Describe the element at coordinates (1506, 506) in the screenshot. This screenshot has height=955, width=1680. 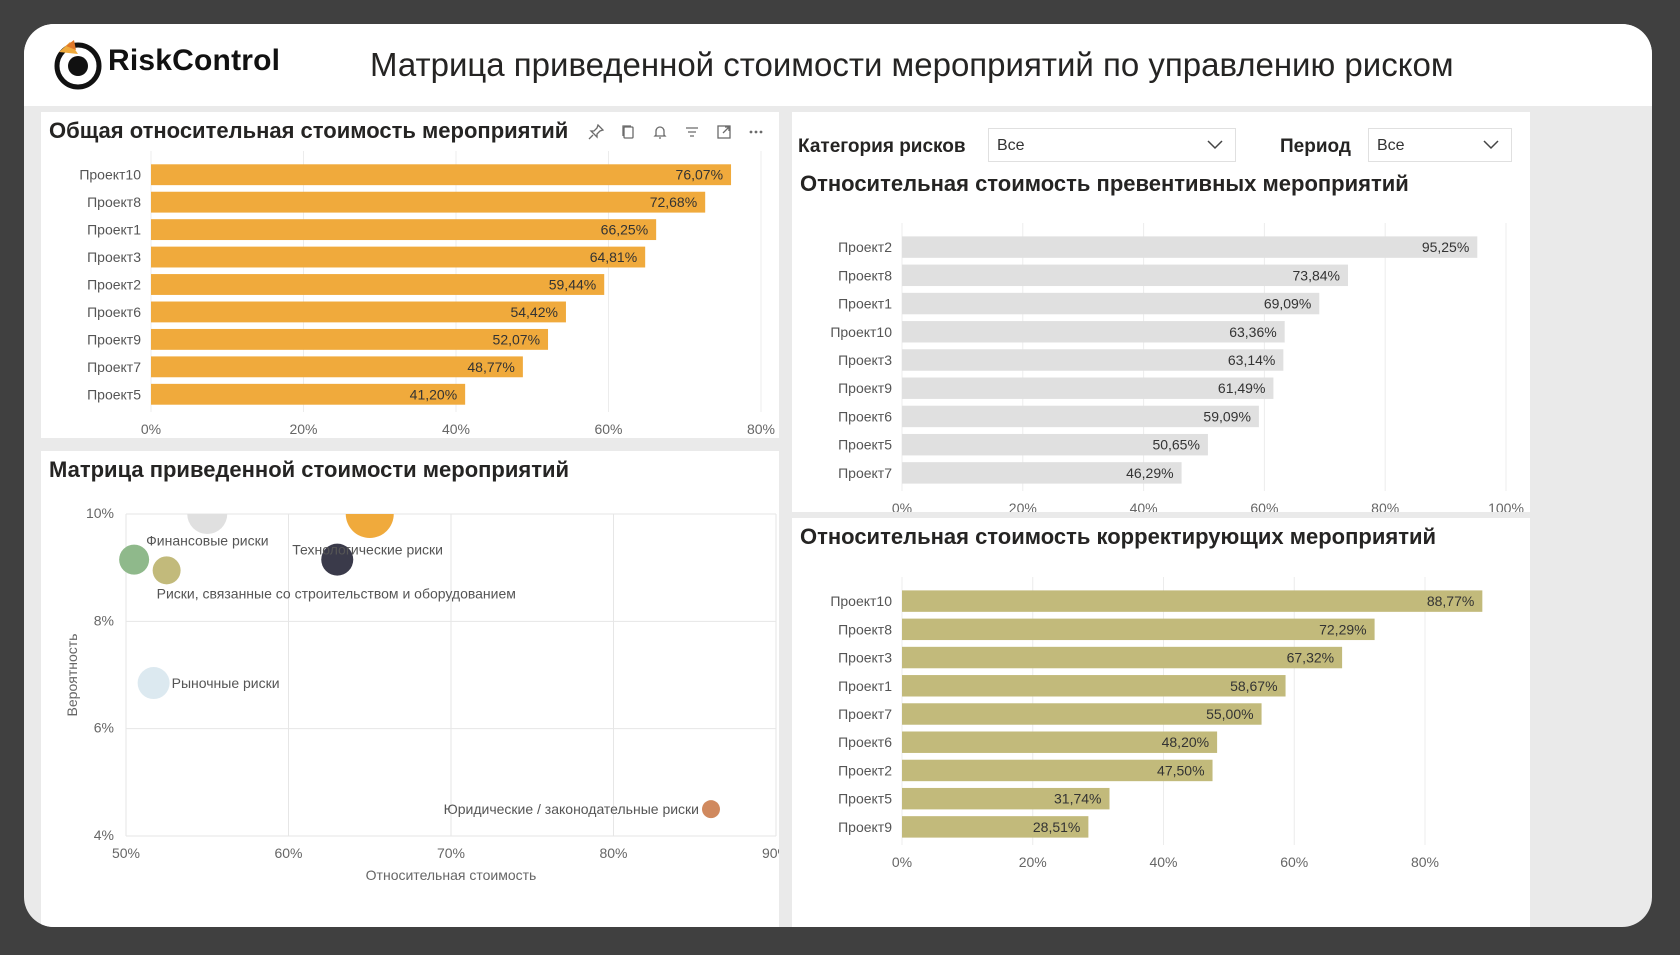
I see `x-tick-label: 100%` at that location.